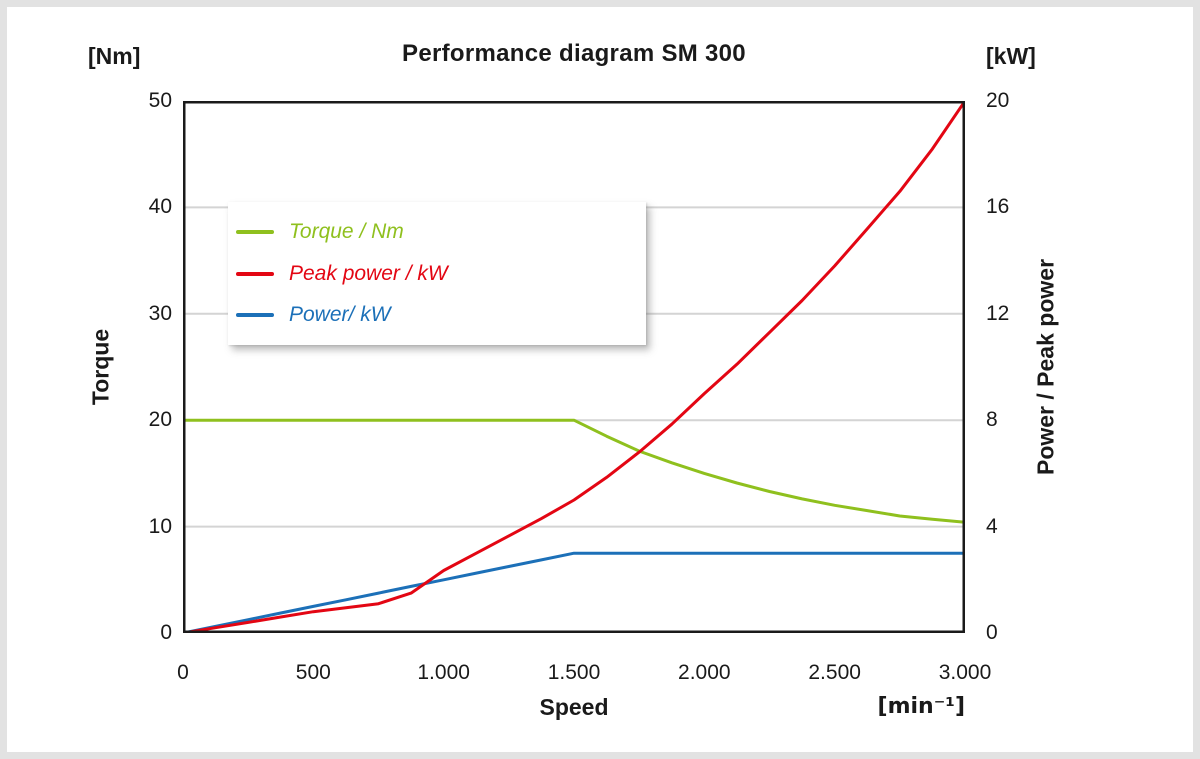 Image resolution: width=1200 pixels, height=759 pixels. I want to click on left-axis-title: Torque, so click(100, 367).